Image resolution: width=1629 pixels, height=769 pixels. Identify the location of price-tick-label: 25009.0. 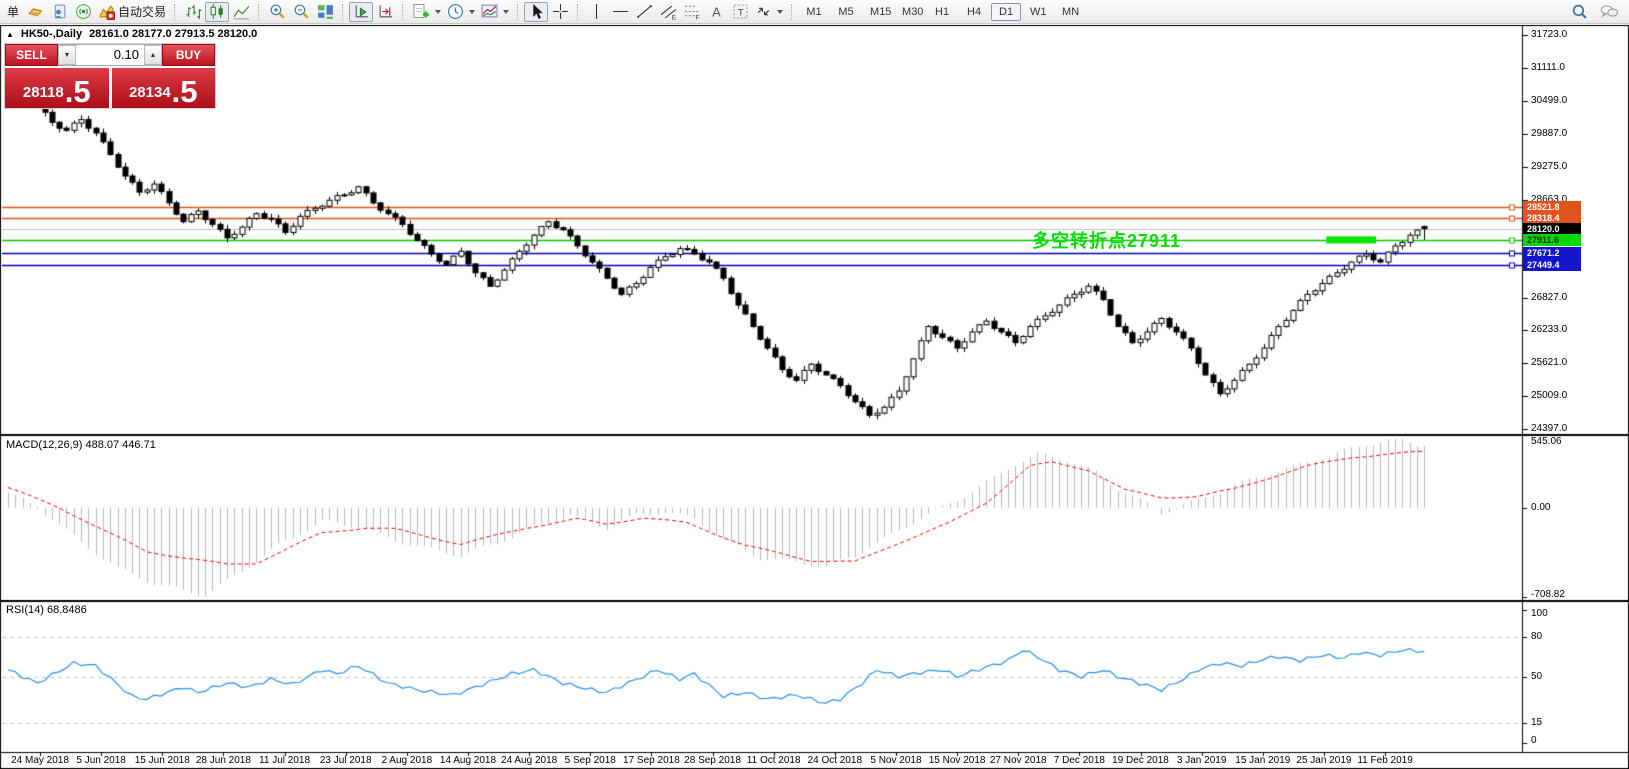
(1549, 395).